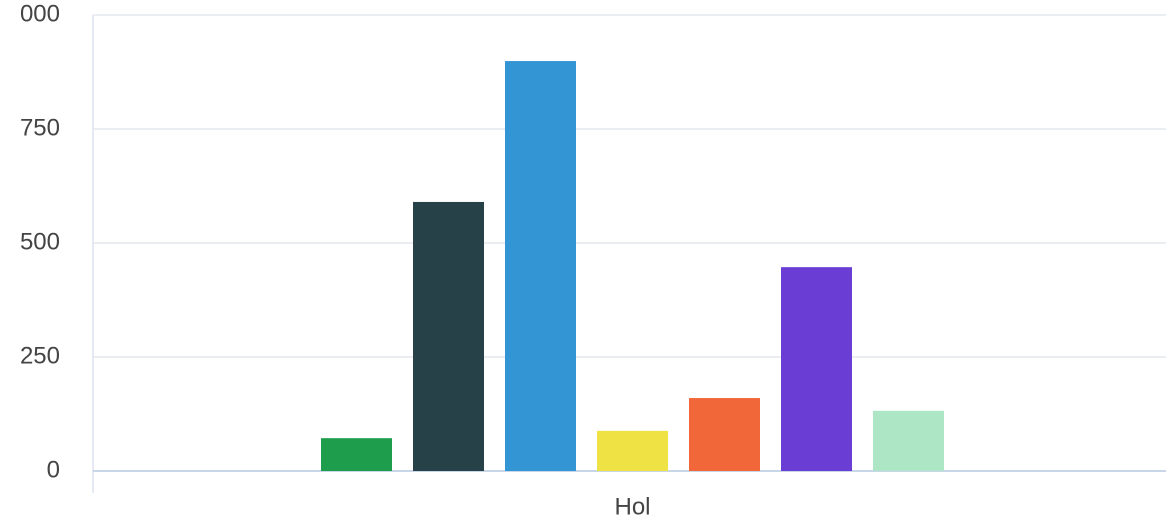 This screenshot has height=521, width=1166. What do you see at coordinates (40, 355) in the screenshot?
I see `y-tick-label: 250` at bounding box center [40, 355].